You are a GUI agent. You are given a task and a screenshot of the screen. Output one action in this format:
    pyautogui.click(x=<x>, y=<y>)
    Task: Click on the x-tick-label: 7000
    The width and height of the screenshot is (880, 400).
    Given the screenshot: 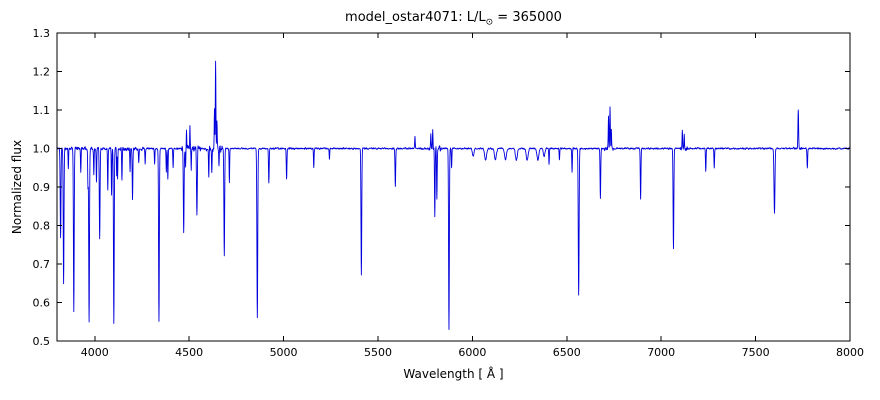 What is the action you would take?
    pyautogui.click(x=661, y=352)
    